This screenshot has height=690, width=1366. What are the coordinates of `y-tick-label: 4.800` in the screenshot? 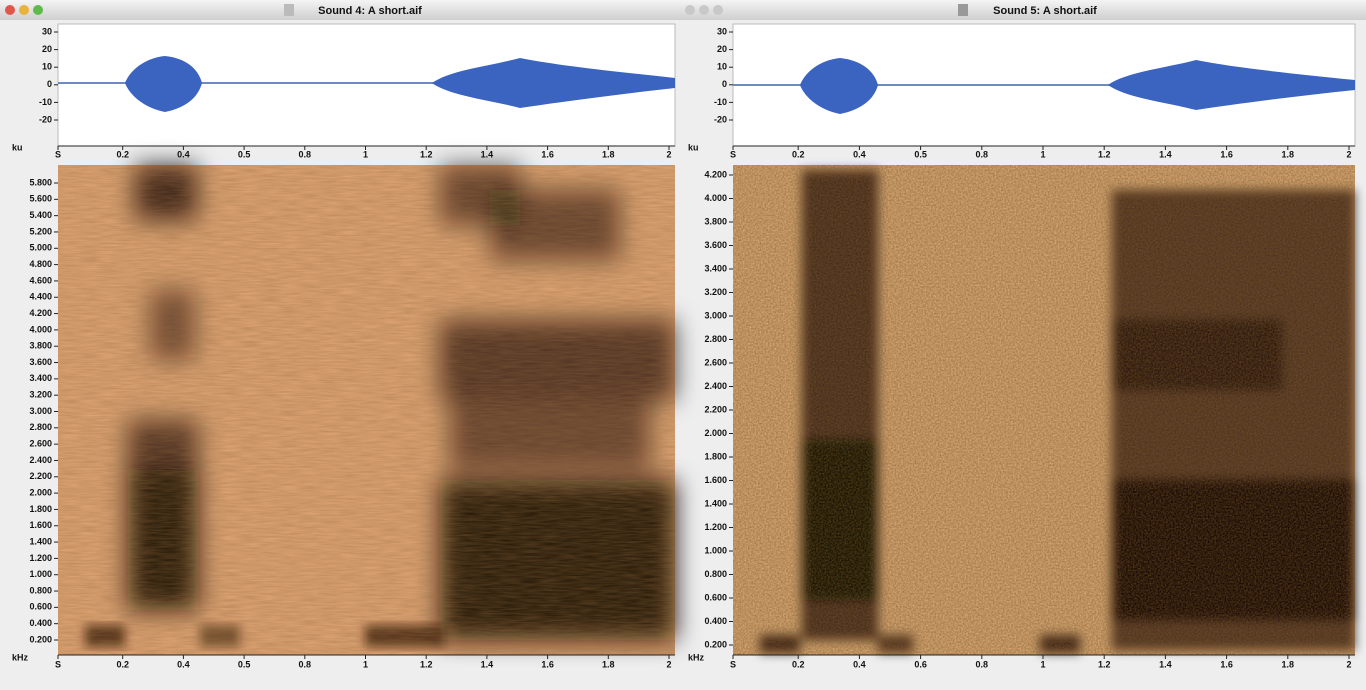 It's located at (40, 264).